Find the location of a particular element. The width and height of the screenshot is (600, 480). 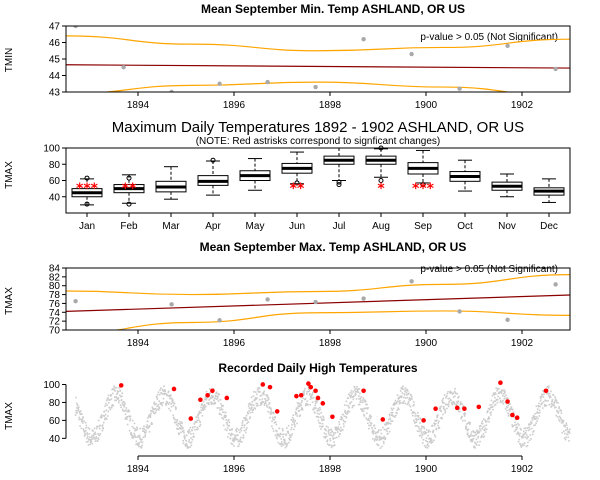

panel4-ylabel: TMAX is located at coordinates (9, 416).